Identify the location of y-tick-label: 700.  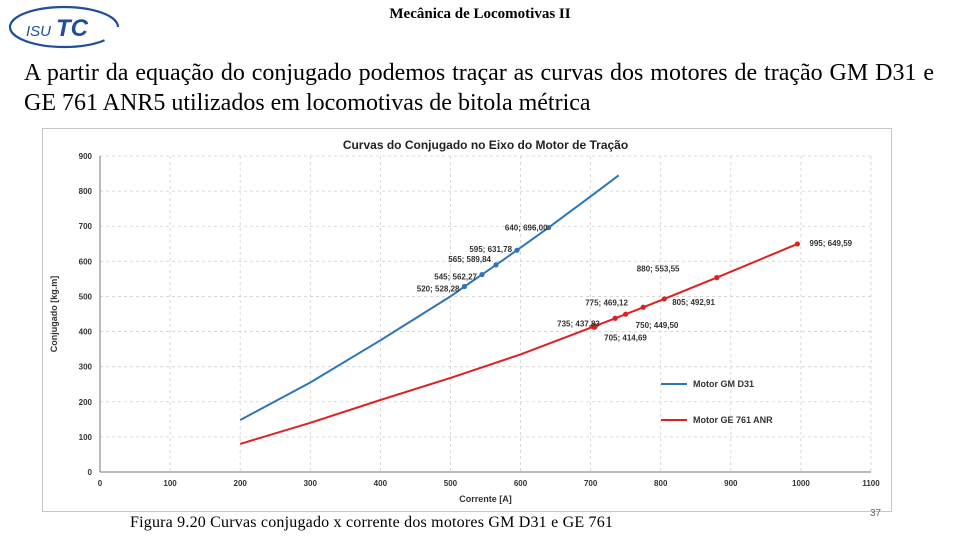
(86, 226).